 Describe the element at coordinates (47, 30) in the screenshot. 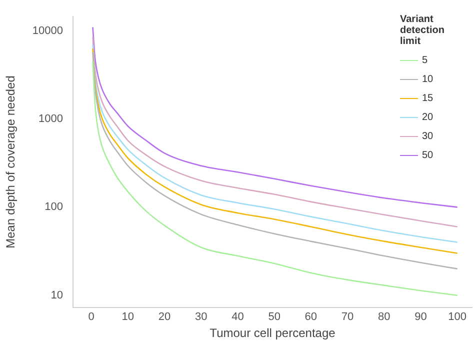

I see `y-tick-label: 10000` at that location.